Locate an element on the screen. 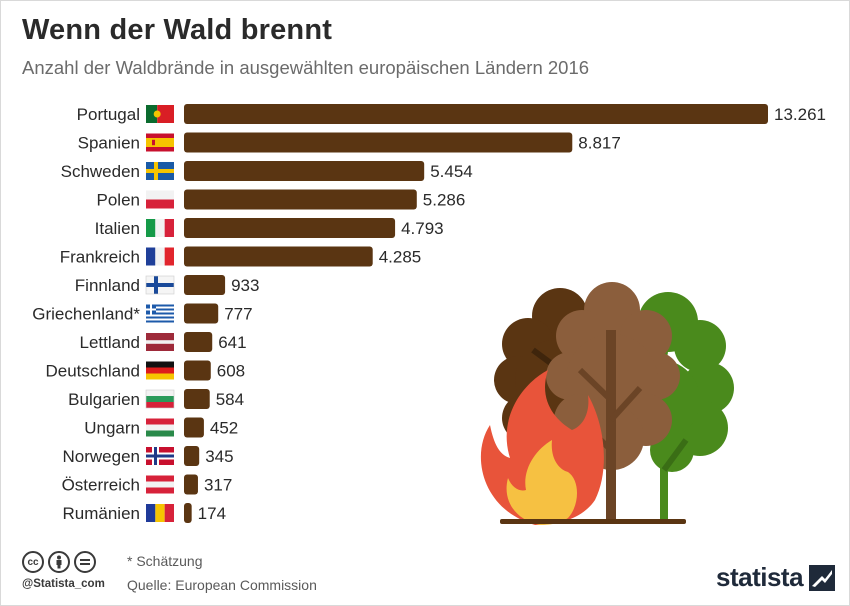 The height and width of the screenshot is (606, 850). source-note: Quelle: European Commission is located at coordinates (222, 585).